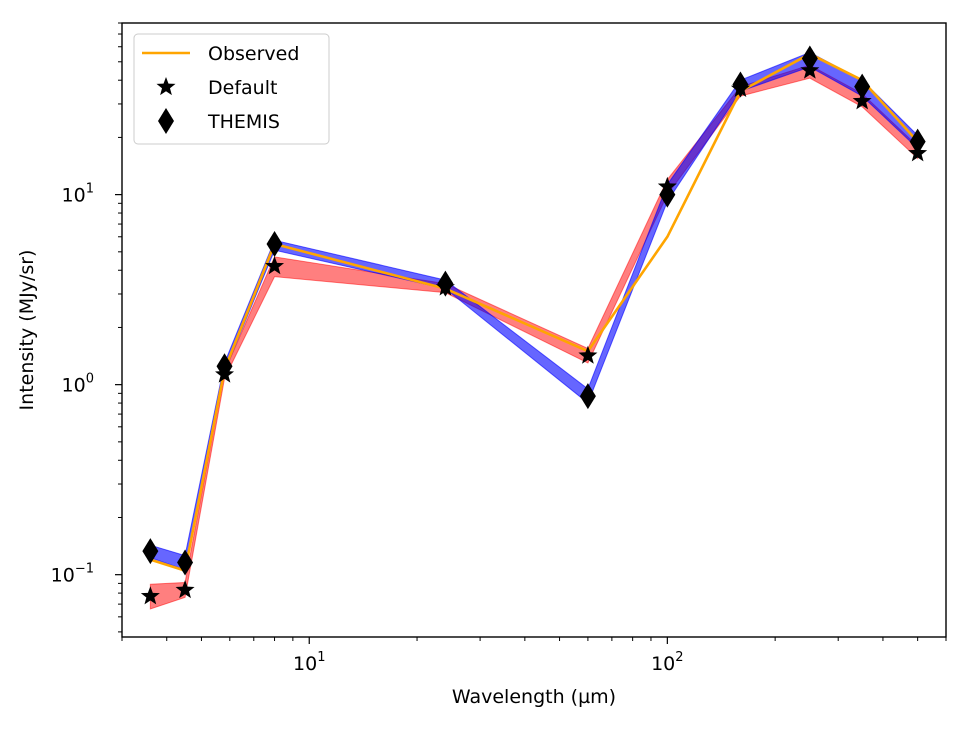 This screenshot has height=730, width=970. Describe the element at coordinates (534, 697) in the screenshot. I see `x-axis-label: Wavelength (µm)` at that location.